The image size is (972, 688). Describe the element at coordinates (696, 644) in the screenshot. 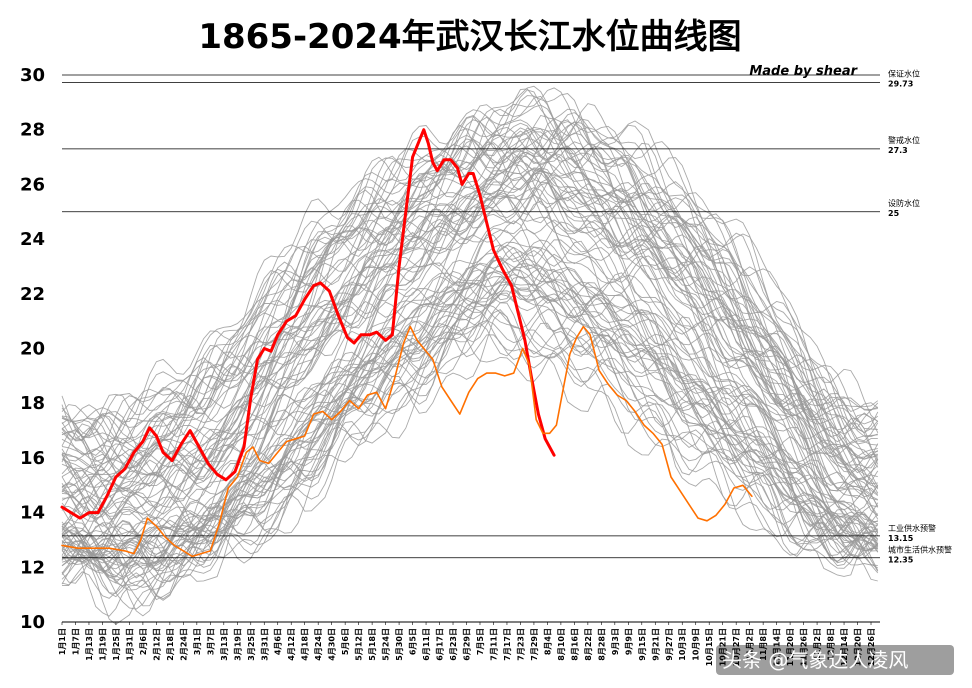

I see `x-tick-label: 10月9日` at that location.